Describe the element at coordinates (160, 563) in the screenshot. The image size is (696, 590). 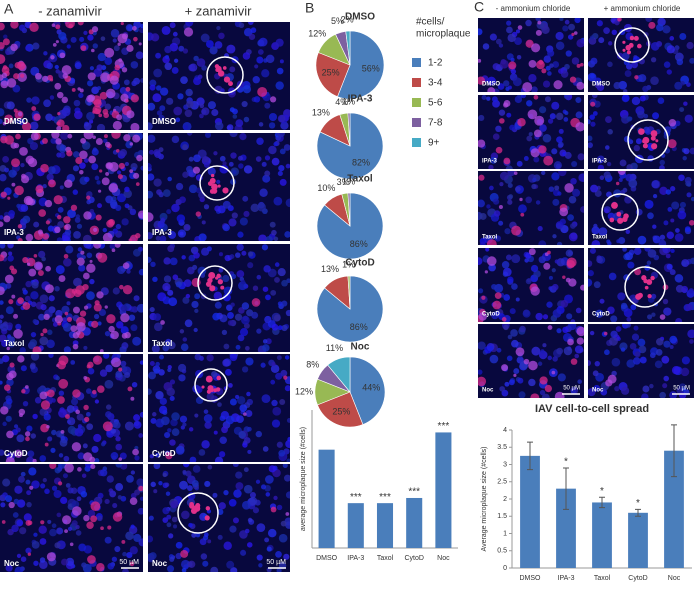
I see `image-label: Noc` at that location.